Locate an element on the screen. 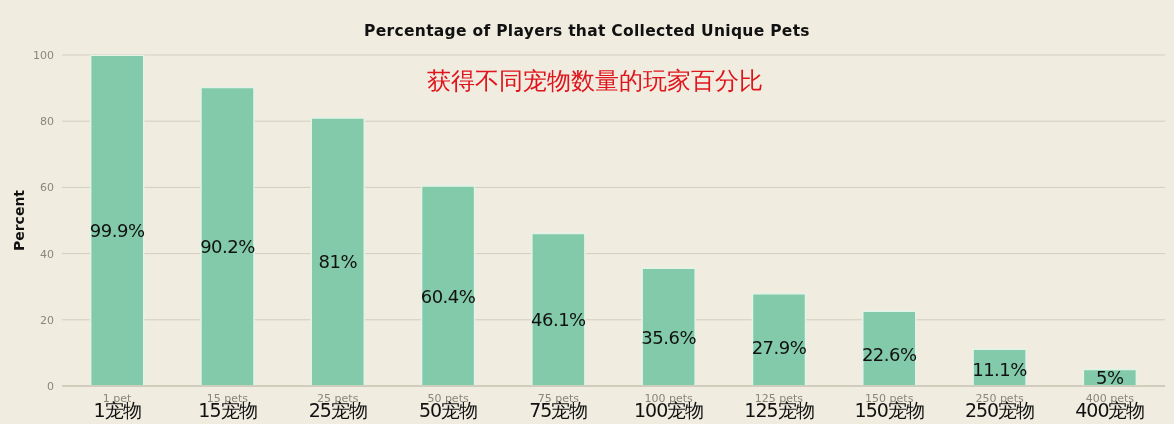 Image resolution: width=1174 pixels, height=424 pixels. data-label: 22.6% is located at coordinates (889, 354).